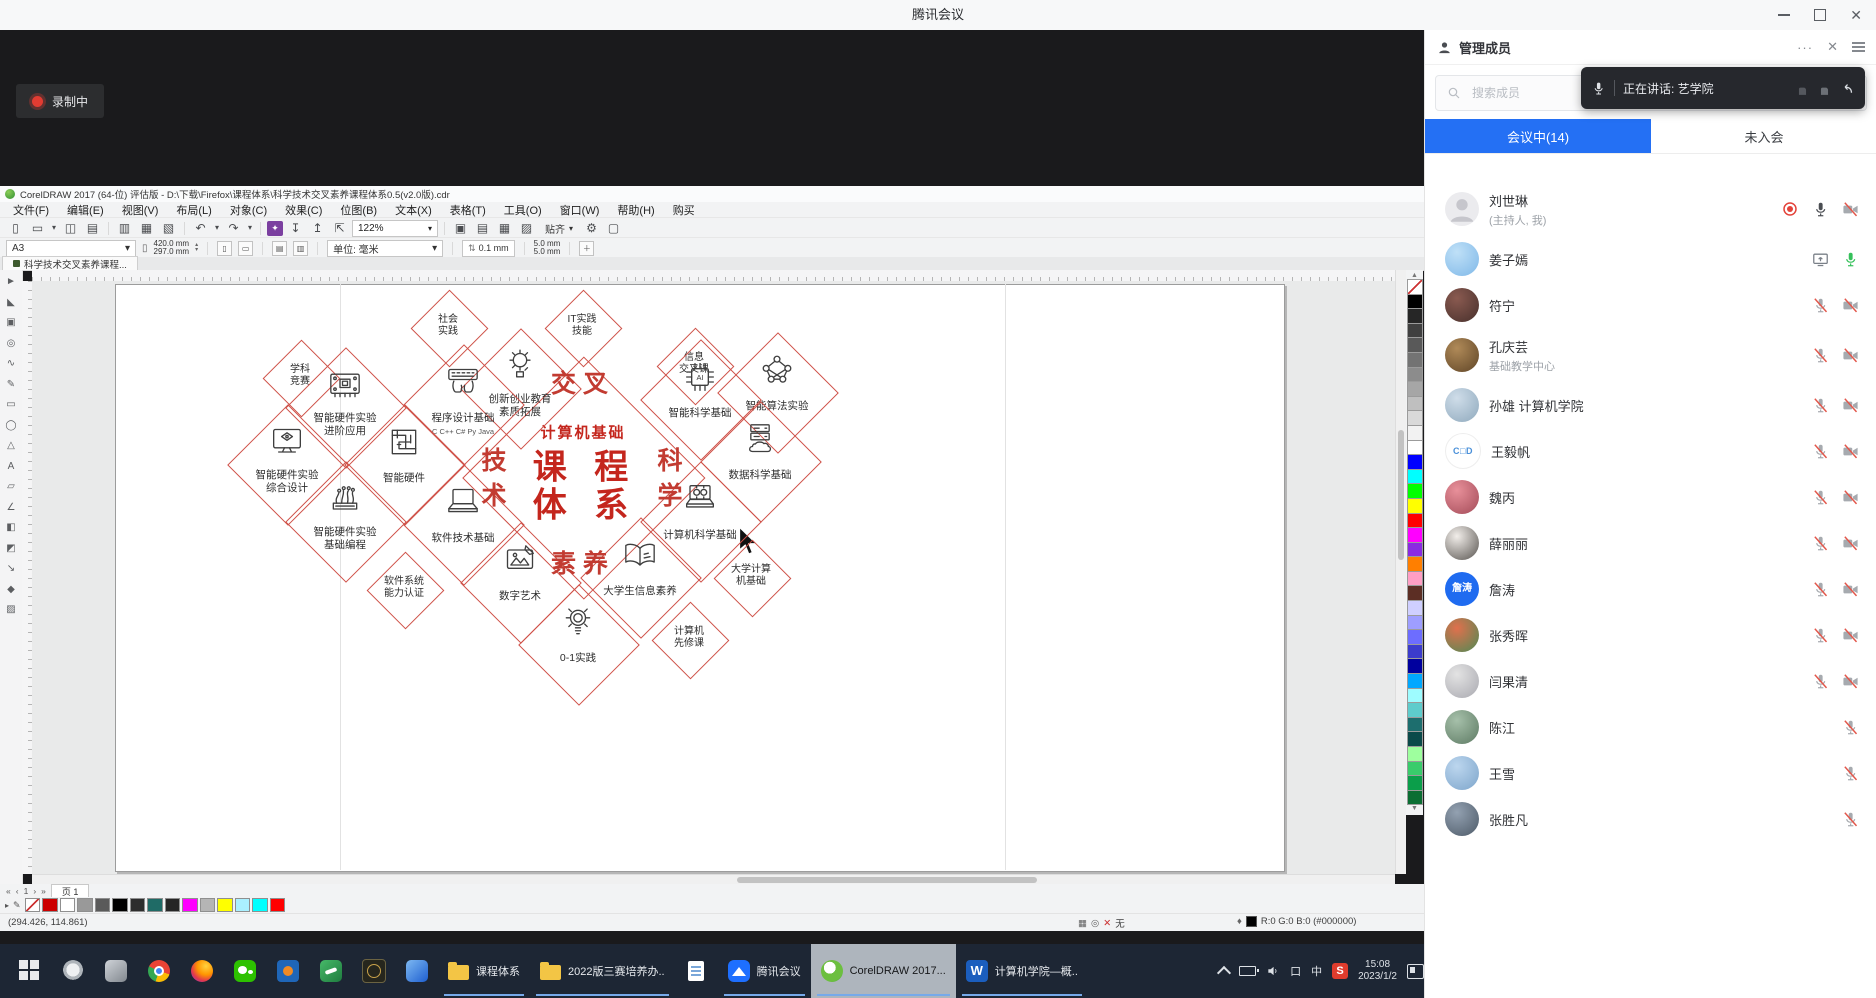  What do you see at coordinates (1650, 635) in the screenshot?
I see `participant-row: 张秀晖` at bounding box center [1650, 635].